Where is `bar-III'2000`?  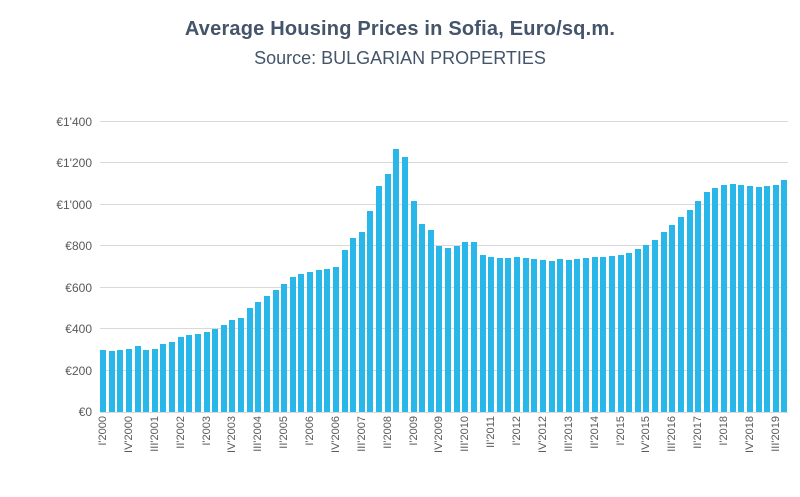
bar-III'2000 is located at coordinates (120, 380).